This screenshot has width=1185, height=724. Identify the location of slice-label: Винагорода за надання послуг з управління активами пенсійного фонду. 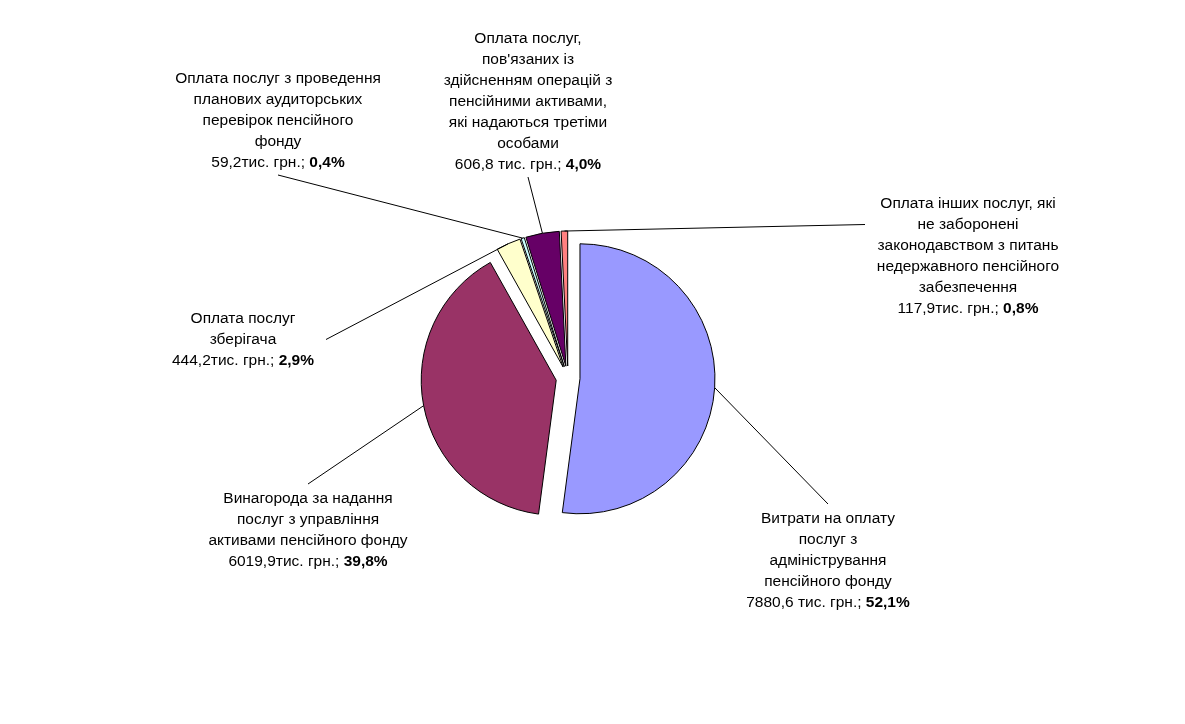
(308, 518).